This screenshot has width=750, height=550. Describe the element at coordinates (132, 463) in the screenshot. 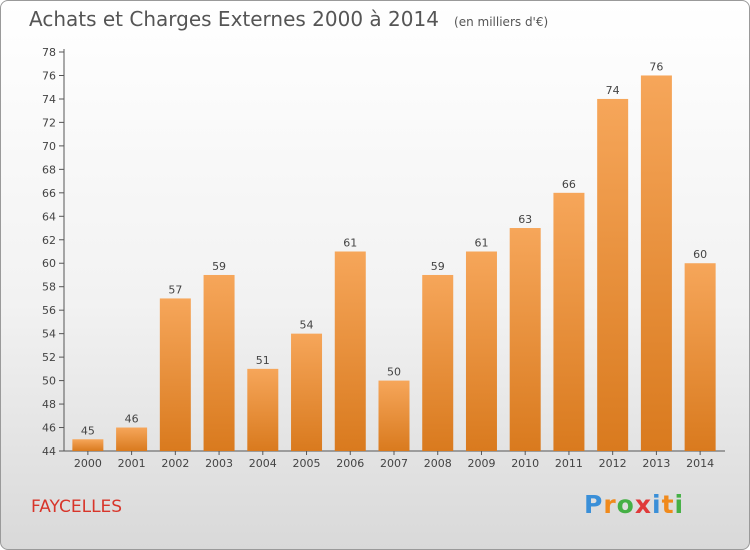

I see `x-tick-label: 2001` at that location.